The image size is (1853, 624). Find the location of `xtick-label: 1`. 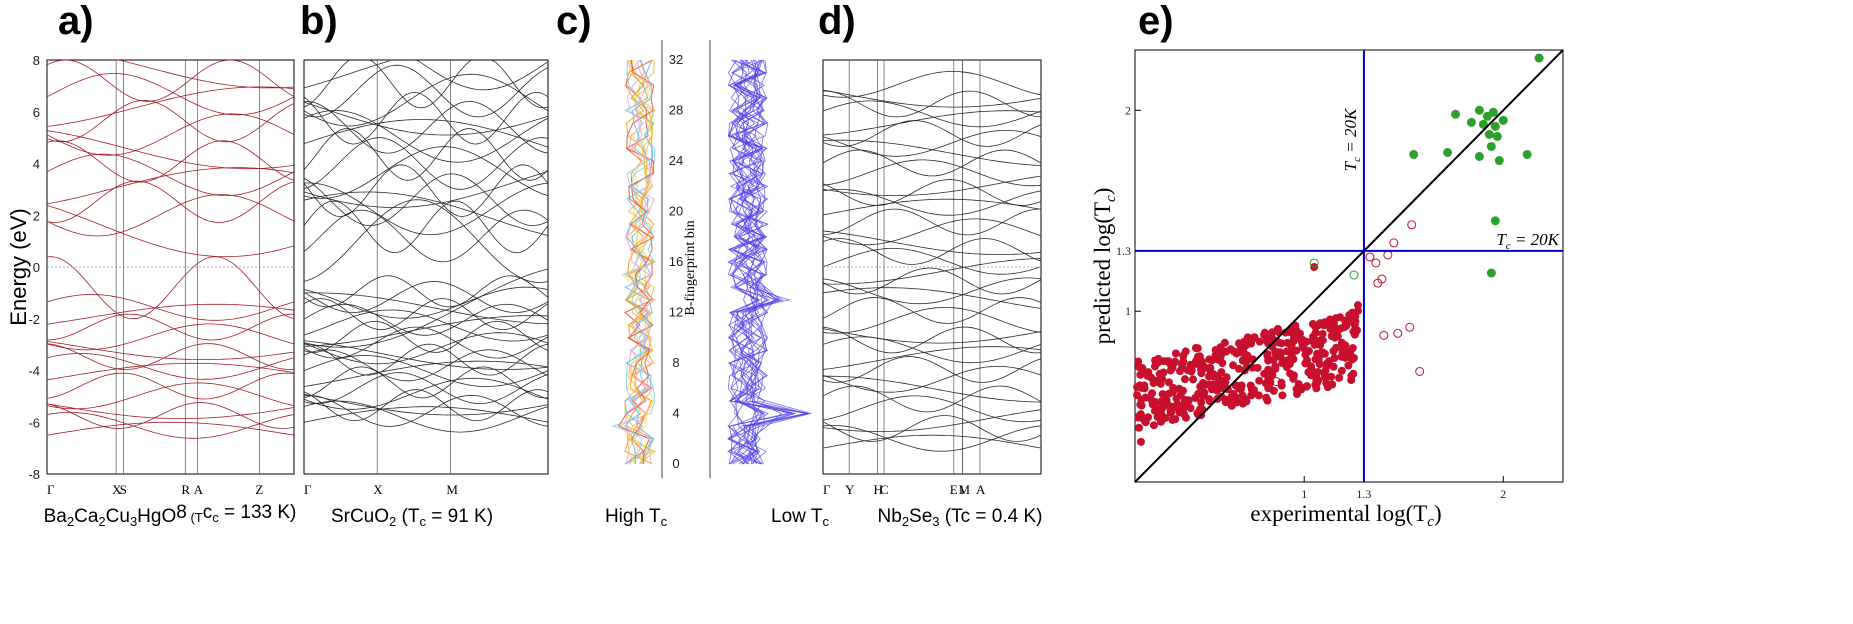

xtick-label: 1 is located at coordinates (1304, 494).